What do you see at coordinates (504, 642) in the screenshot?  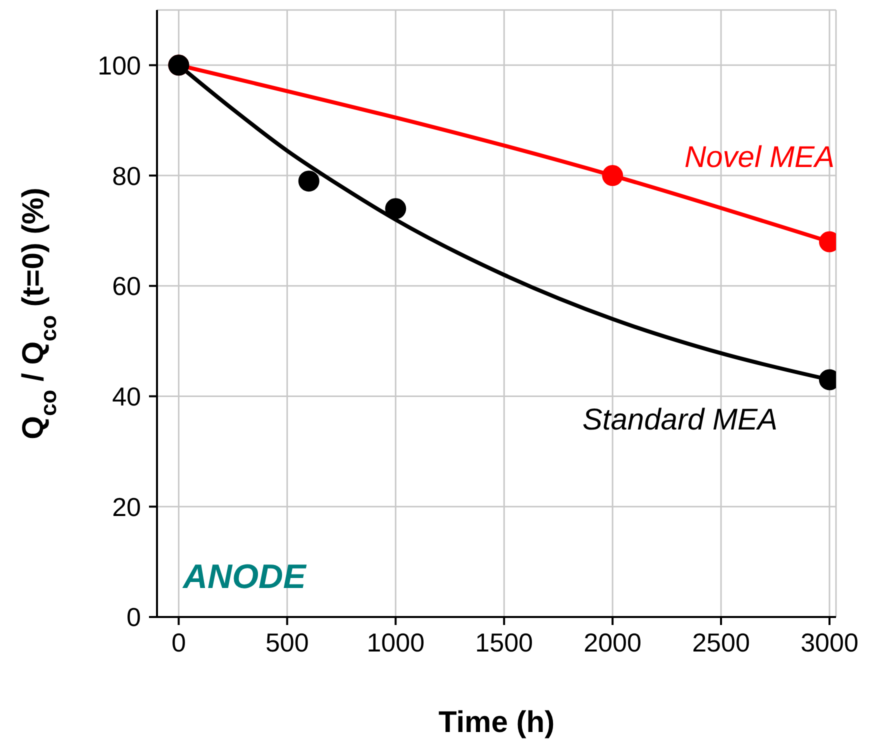 I see `x-tick-label: 1500` at bounding box center [504, 642].